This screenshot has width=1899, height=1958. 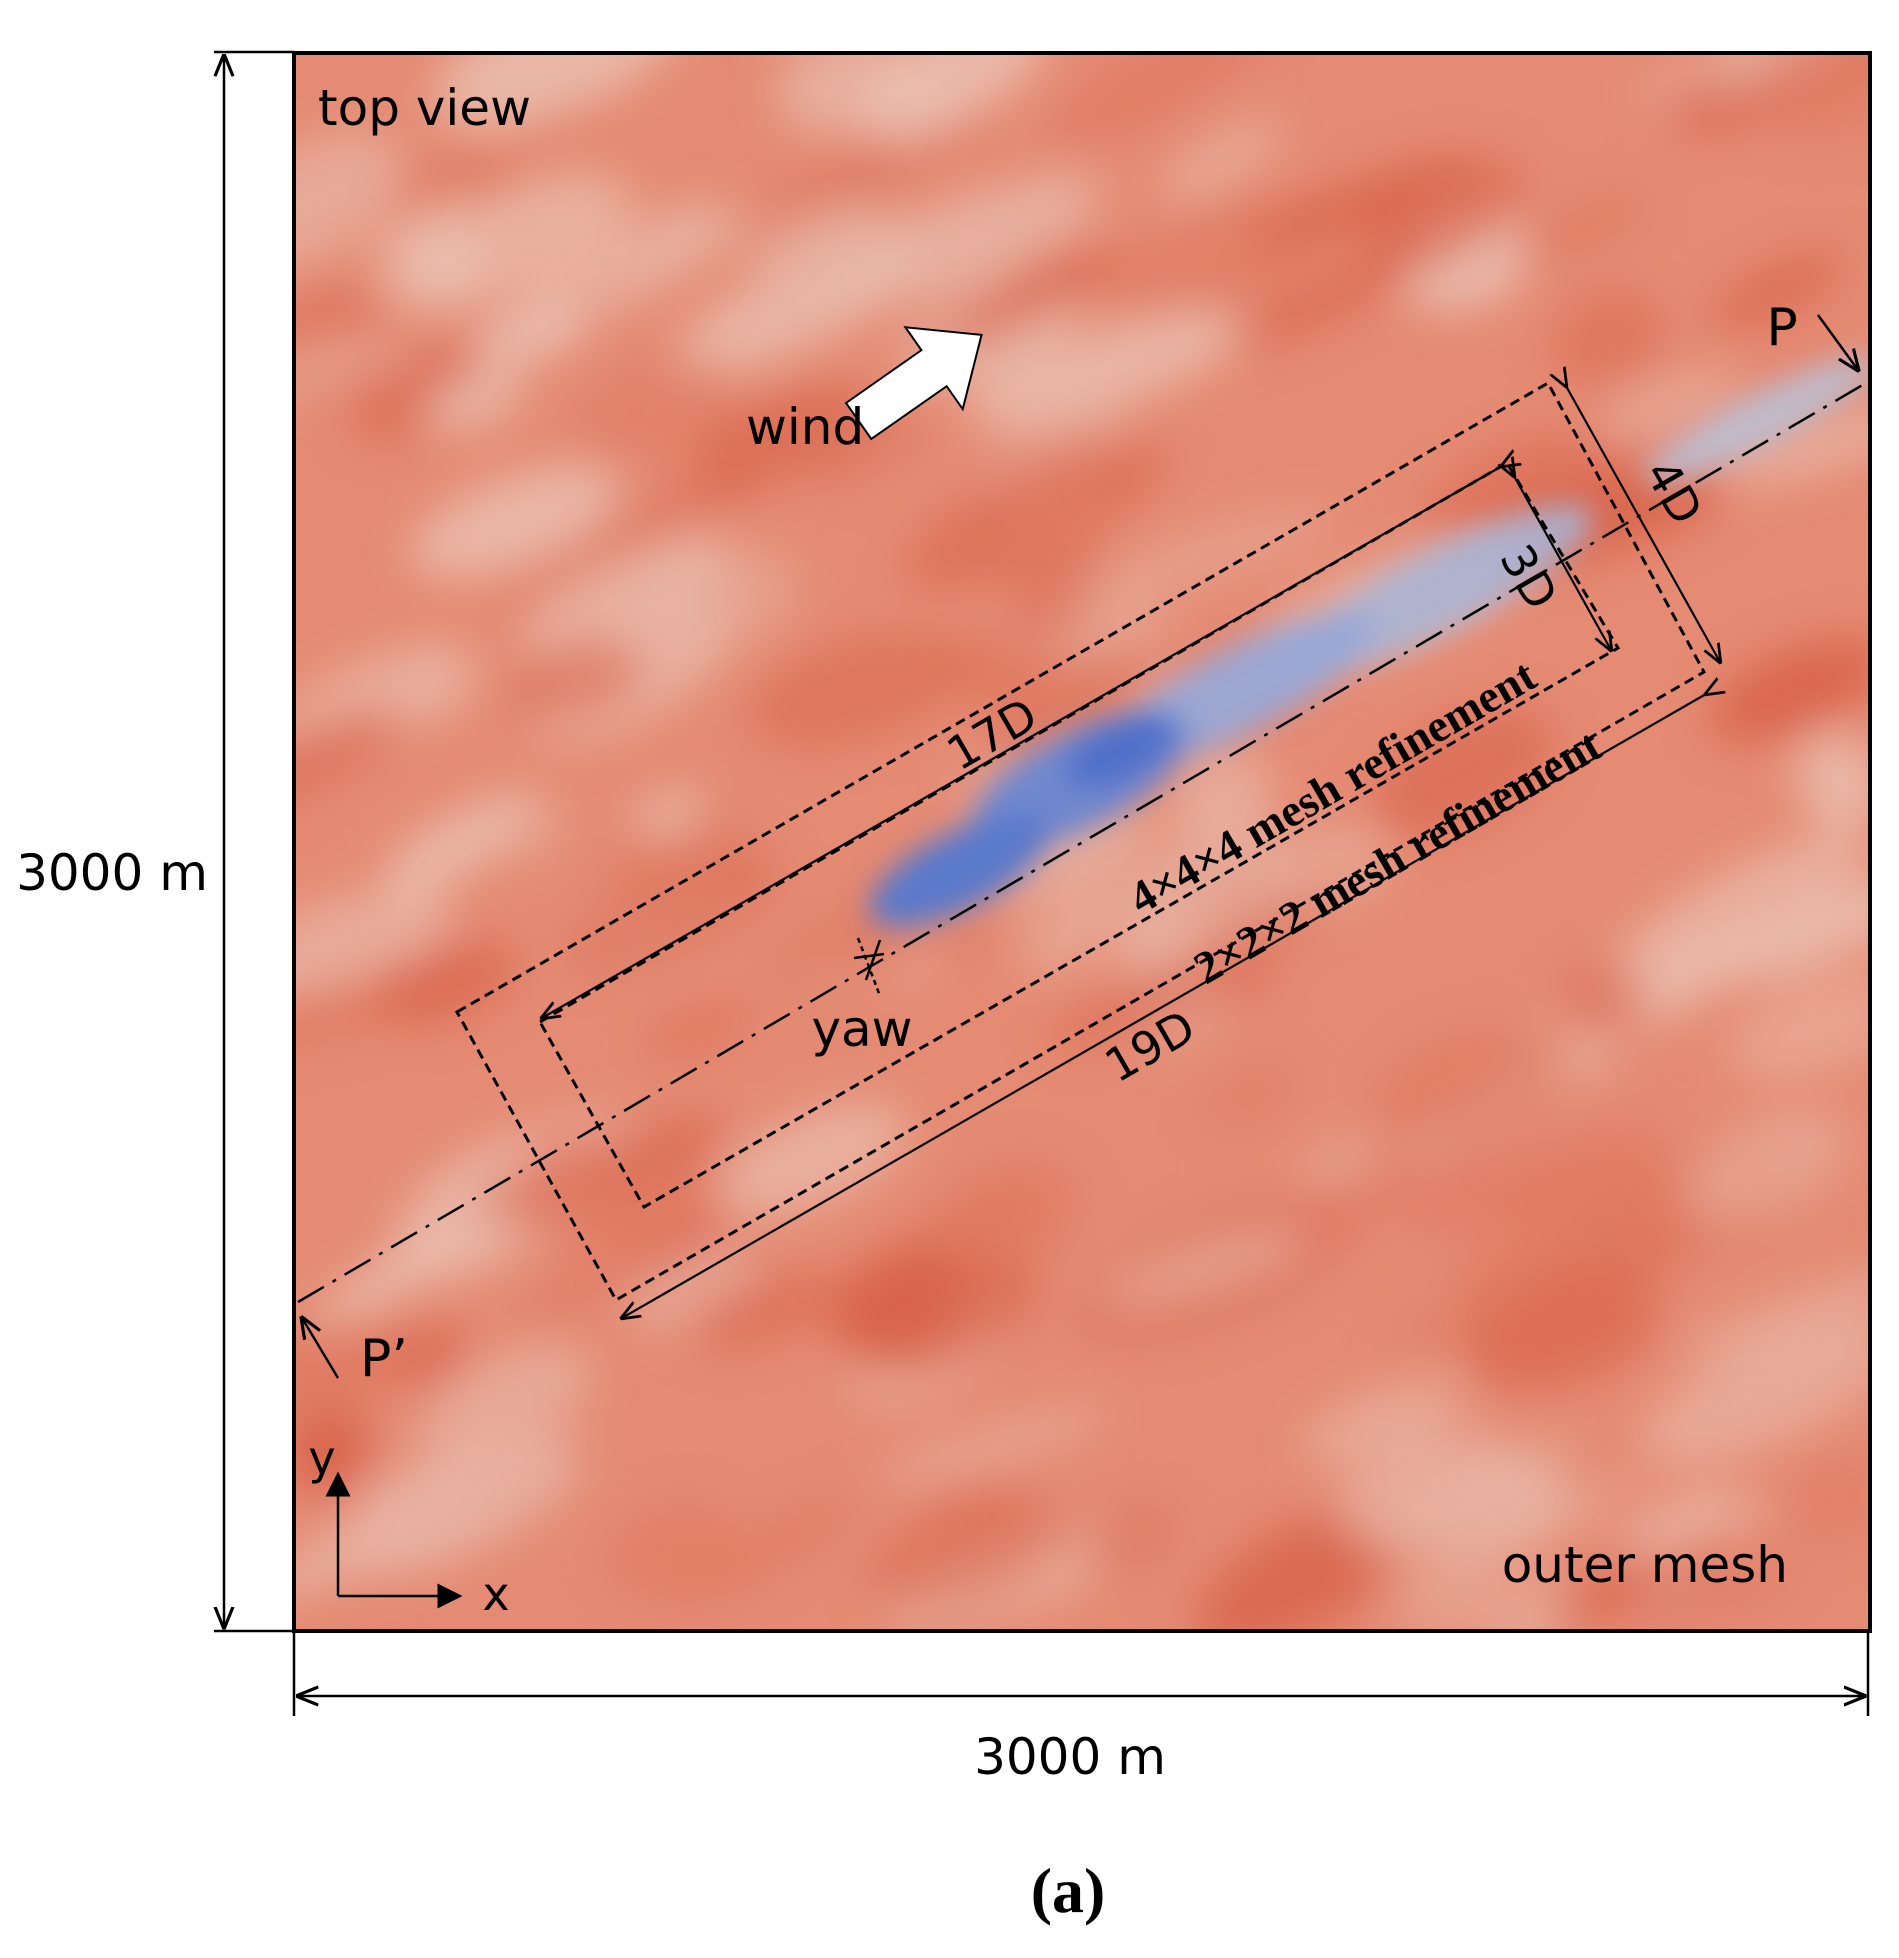 What do you see at coordinates (1837, 342) in the screenshot?
I see `p-pointer` at bounding box center [1837, 342].